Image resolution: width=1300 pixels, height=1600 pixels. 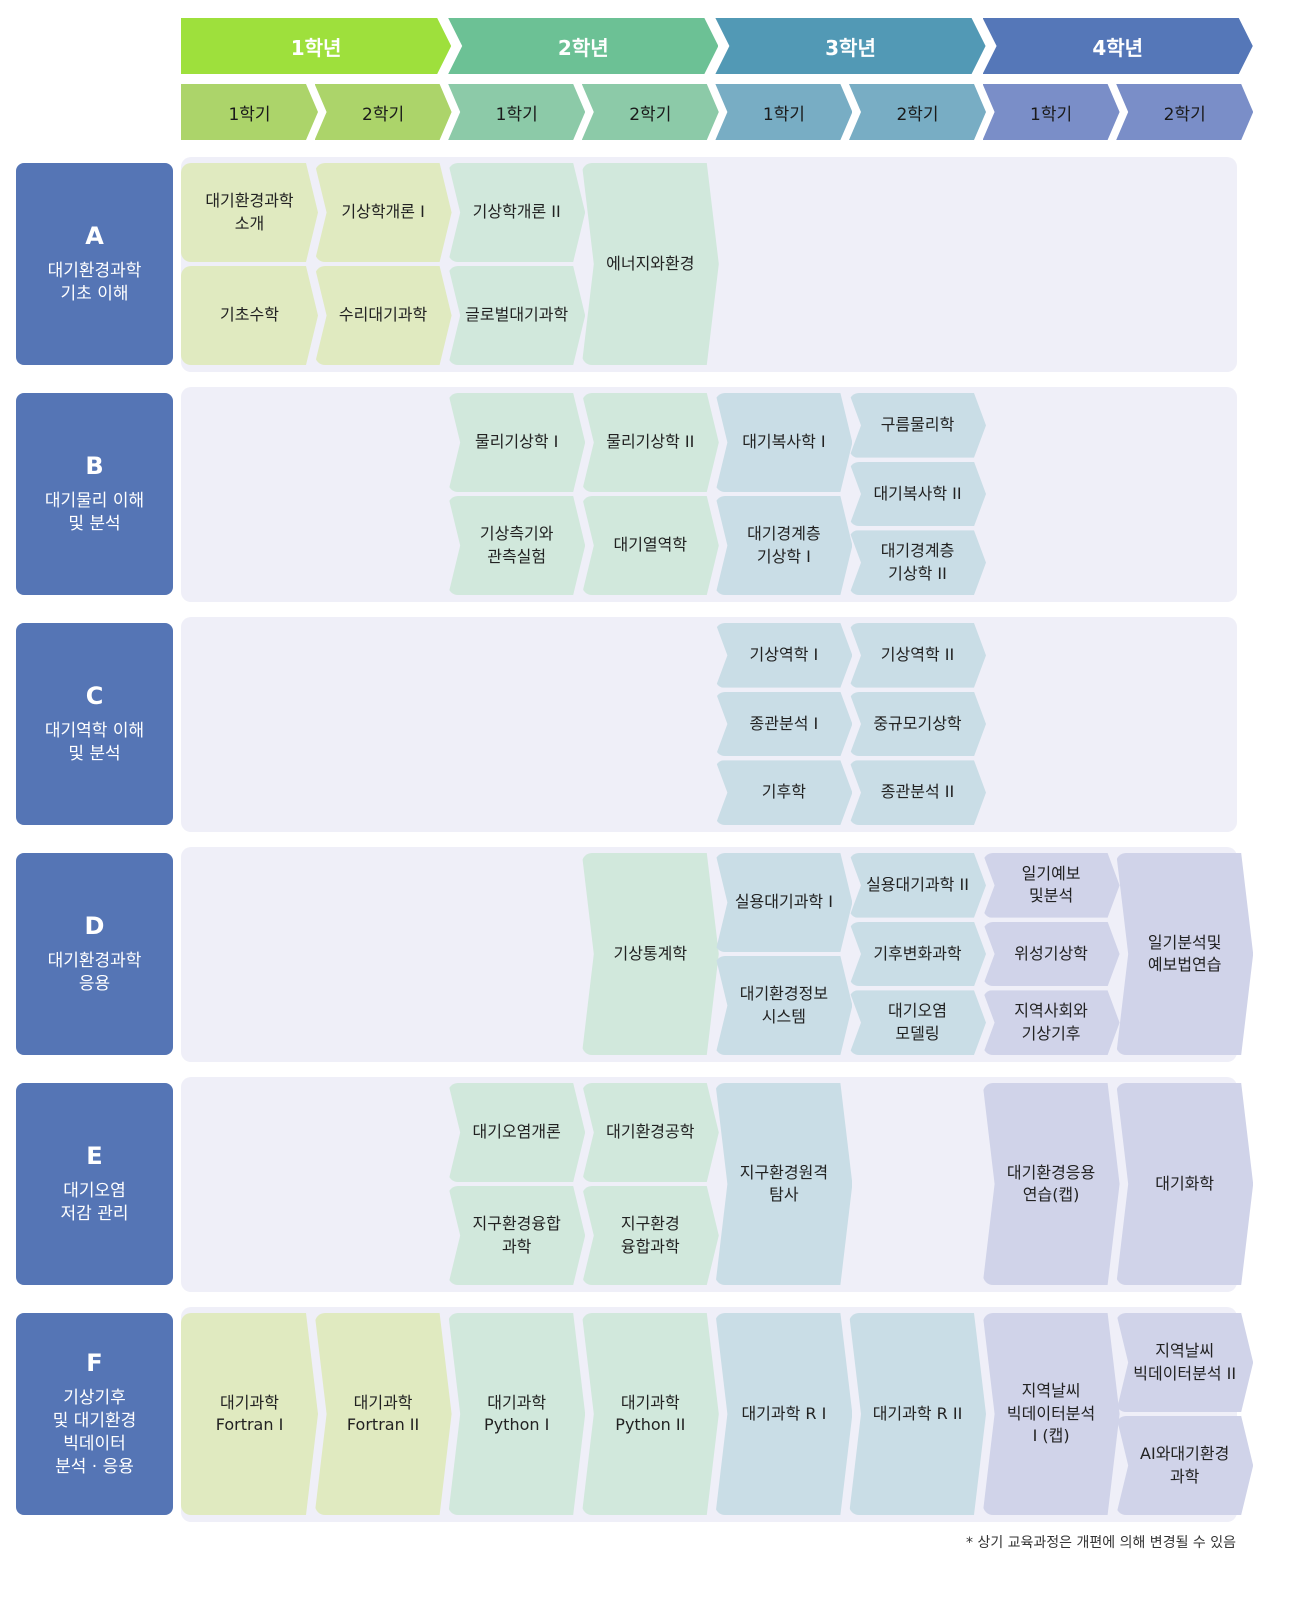 I want to click on course-cell: 대기경계층 기상학 I, so click(x=783, y=545).